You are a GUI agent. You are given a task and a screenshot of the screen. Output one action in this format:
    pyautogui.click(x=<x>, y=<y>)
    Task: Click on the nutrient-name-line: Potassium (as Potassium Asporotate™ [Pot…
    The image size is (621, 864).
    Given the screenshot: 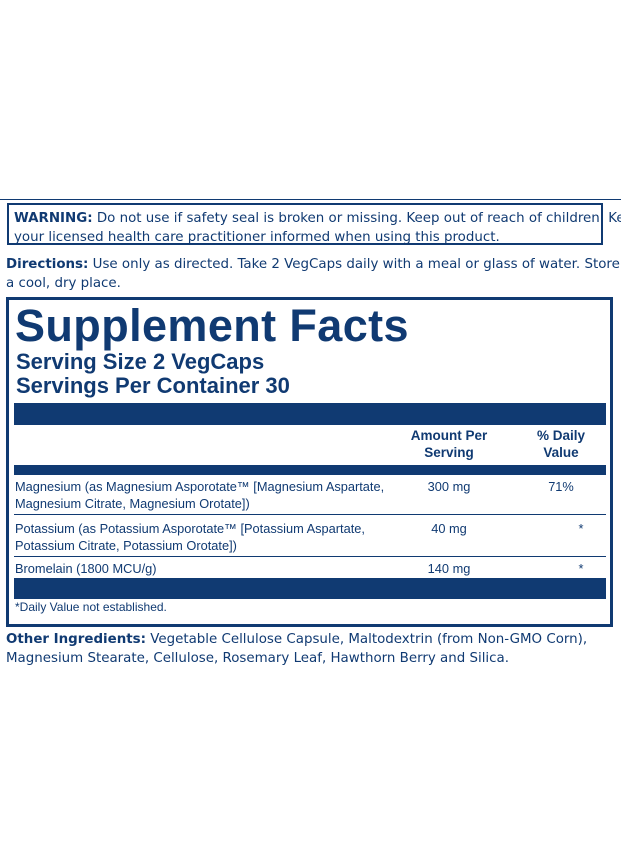 What is the action you would take?
    pyautogui.click(x=190, y=528)
    